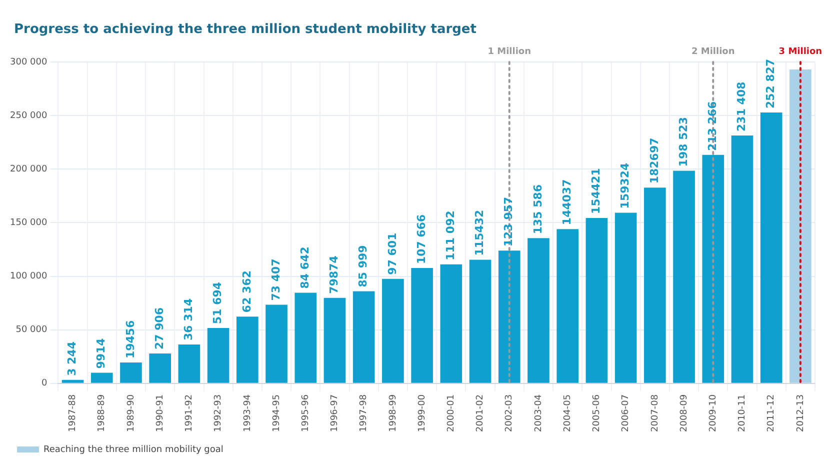 The image size is (840, 467). What do you see at coordinates (479, 233) in the screenshot?
I see `data-label: 115432` at bounding box center [479, 233].